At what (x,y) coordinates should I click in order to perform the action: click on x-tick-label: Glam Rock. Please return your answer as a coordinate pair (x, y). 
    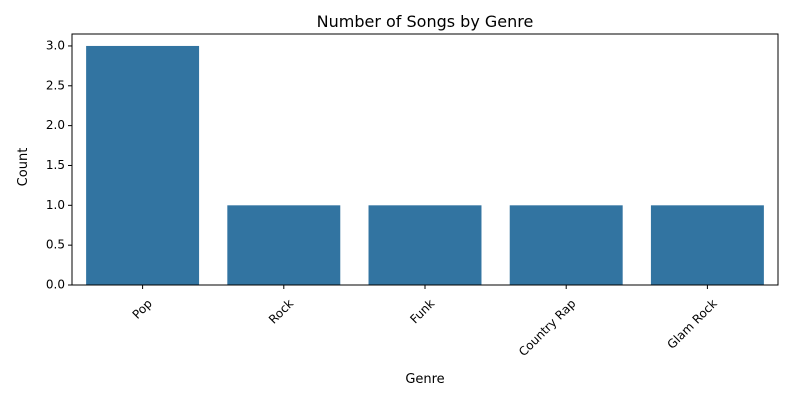
    Looking at the image, I should click on (691, 323).